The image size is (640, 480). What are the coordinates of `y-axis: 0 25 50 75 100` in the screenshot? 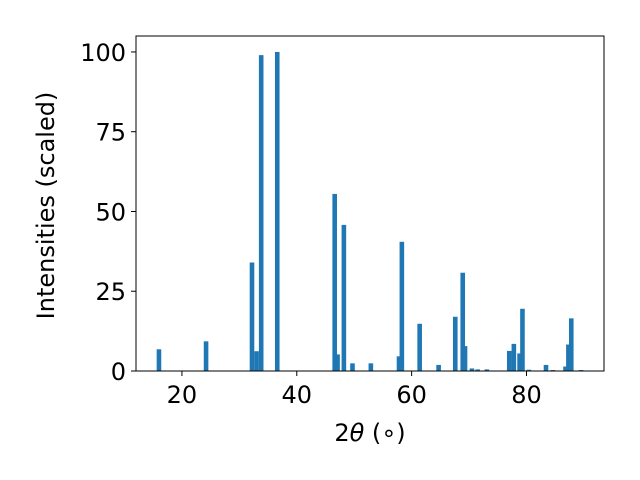 It's located at (108, 212).